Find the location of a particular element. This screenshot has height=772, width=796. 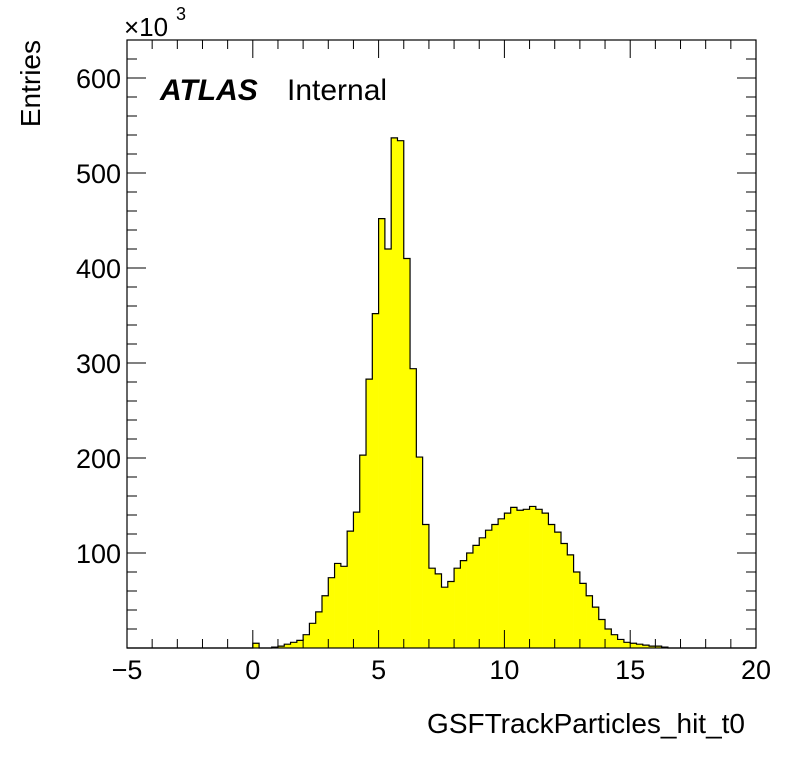

y-tick-label: 100 is located at coordinates (98, 554).